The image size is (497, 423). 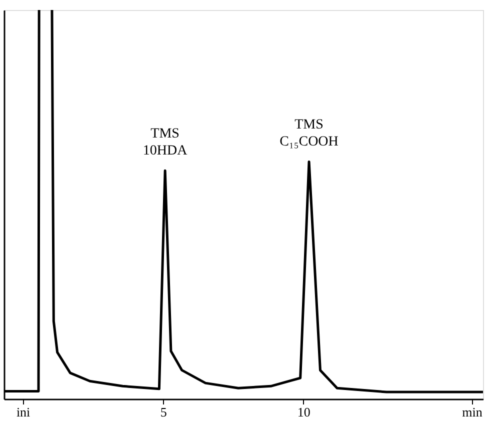 I want to click on x-tick-label: 10, so click(x=303, y=412).